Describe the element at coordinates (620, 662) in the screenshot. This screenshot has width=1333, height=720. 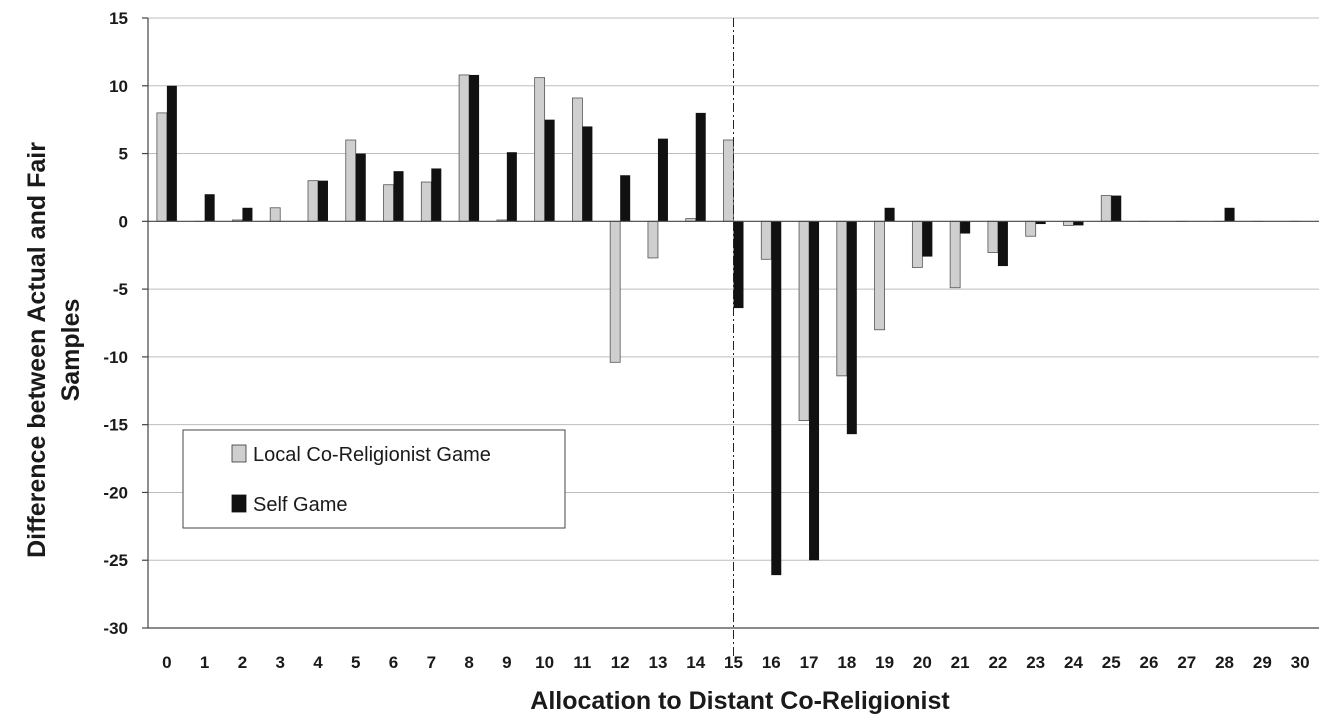
I see `x-tick-label: 12` at that location.